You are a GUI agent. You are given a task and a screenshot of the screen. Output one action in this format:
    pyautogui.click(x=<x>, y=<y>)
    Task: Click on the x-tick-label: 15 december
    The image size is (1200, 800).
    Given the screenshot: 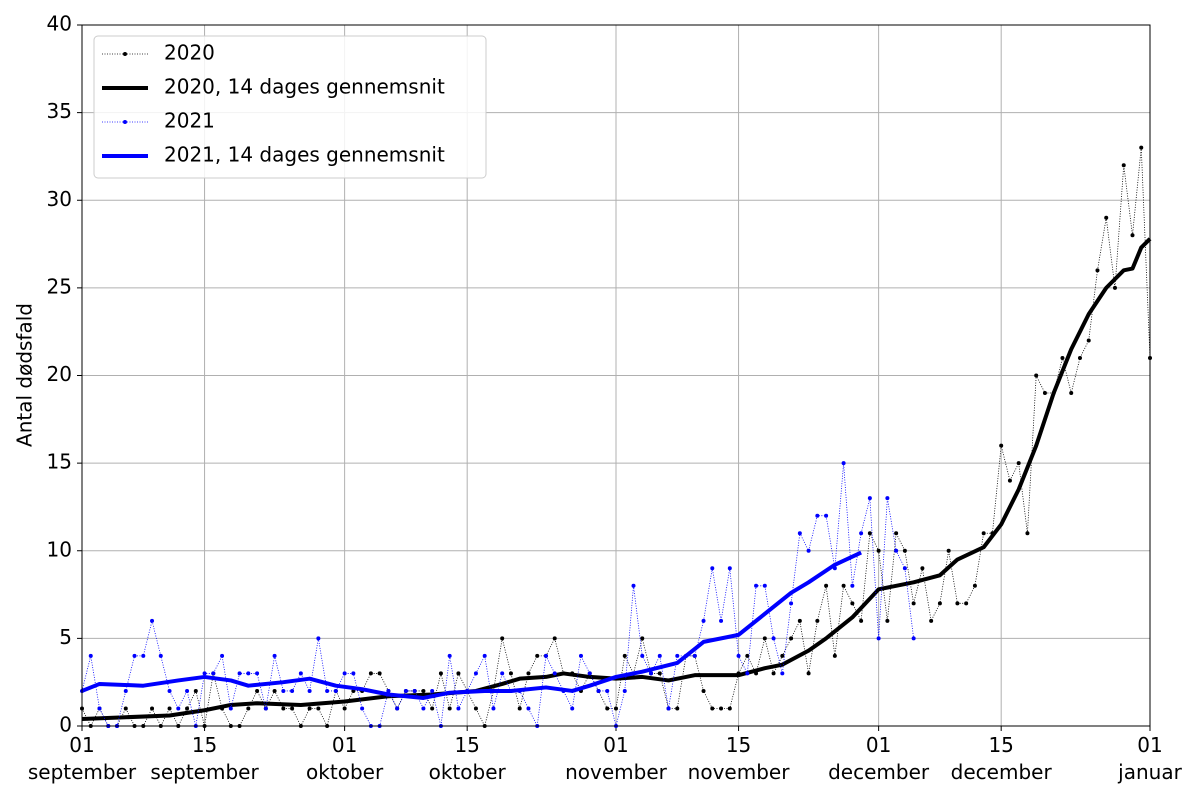 What is the action you would take?
    pyautogui.click(x=1001, y=758)
    